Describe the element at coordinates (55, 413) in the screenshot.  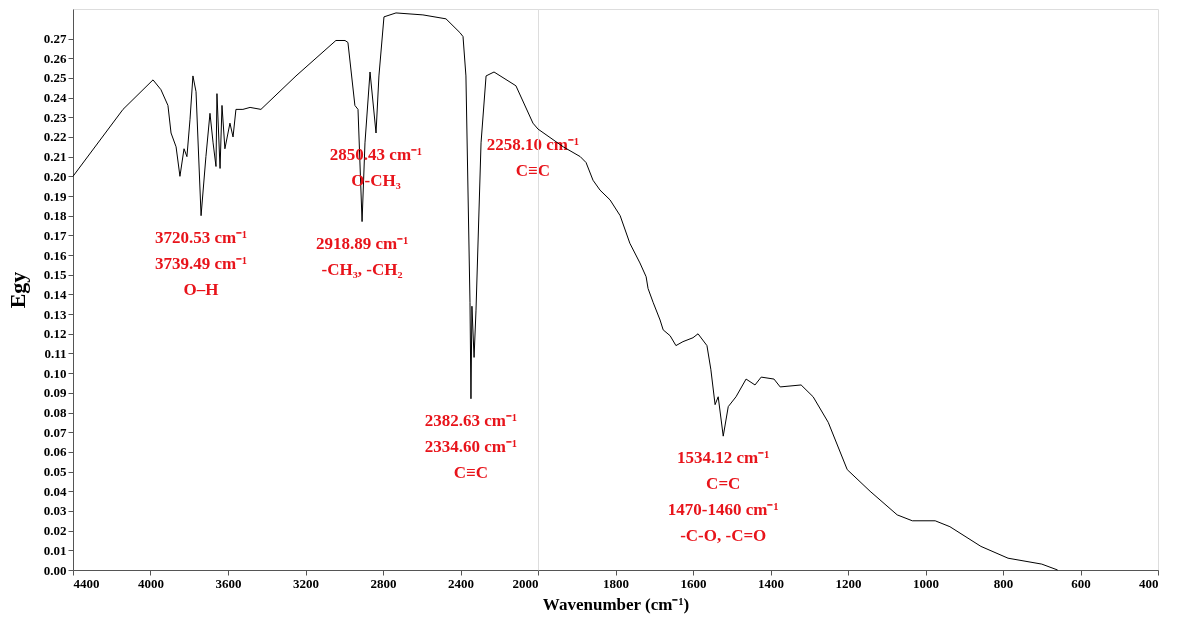
I see `y-tick-label: 0.08` at that location.